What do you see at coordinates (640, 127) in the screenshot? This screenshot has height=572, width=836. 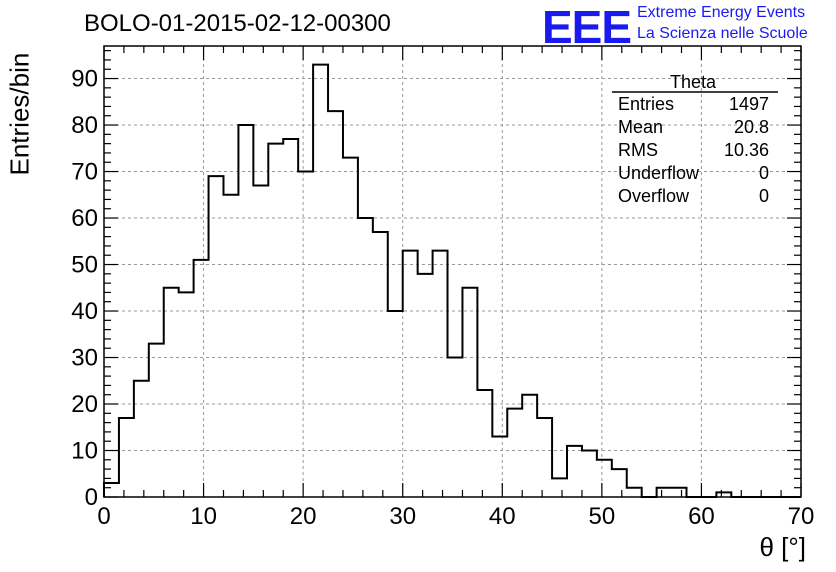 I see `stats-label: Mean` at bounding box center [640, 127].